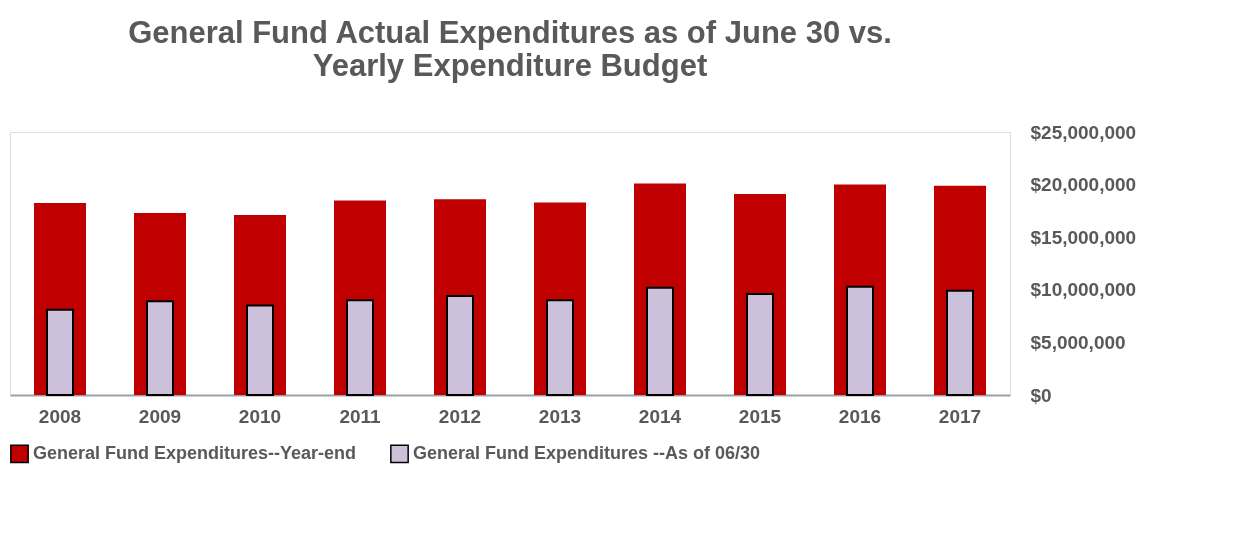 The width and height of the screenshot is (1248, 537). Describe the element at coordinates (860, 416) in the screenshot. I see `x-tick-label: 2016` at that location.